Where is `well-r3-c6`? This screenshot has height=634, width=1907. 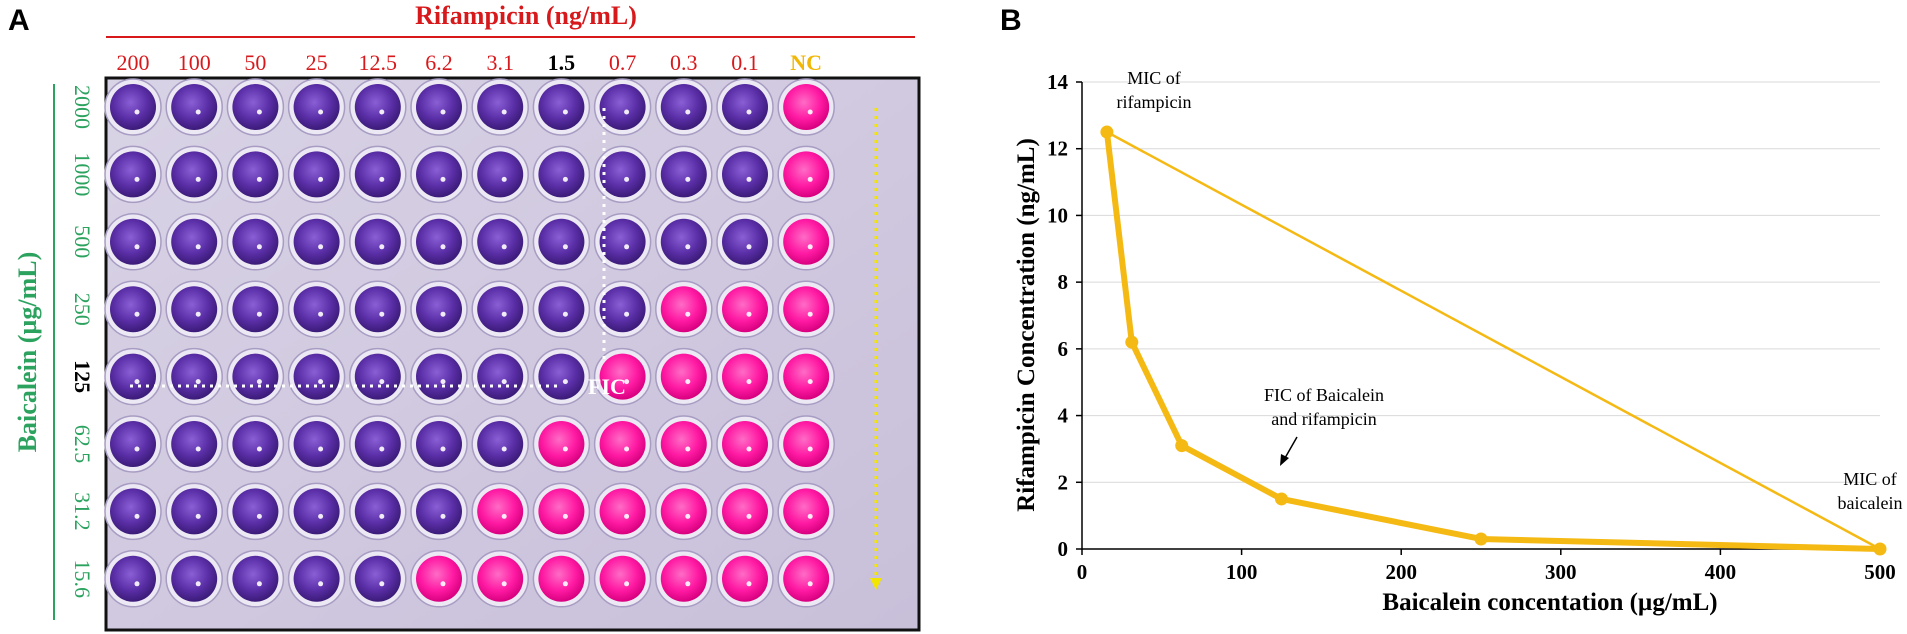 well-r3-c6 is located at coordinates (439, 242).